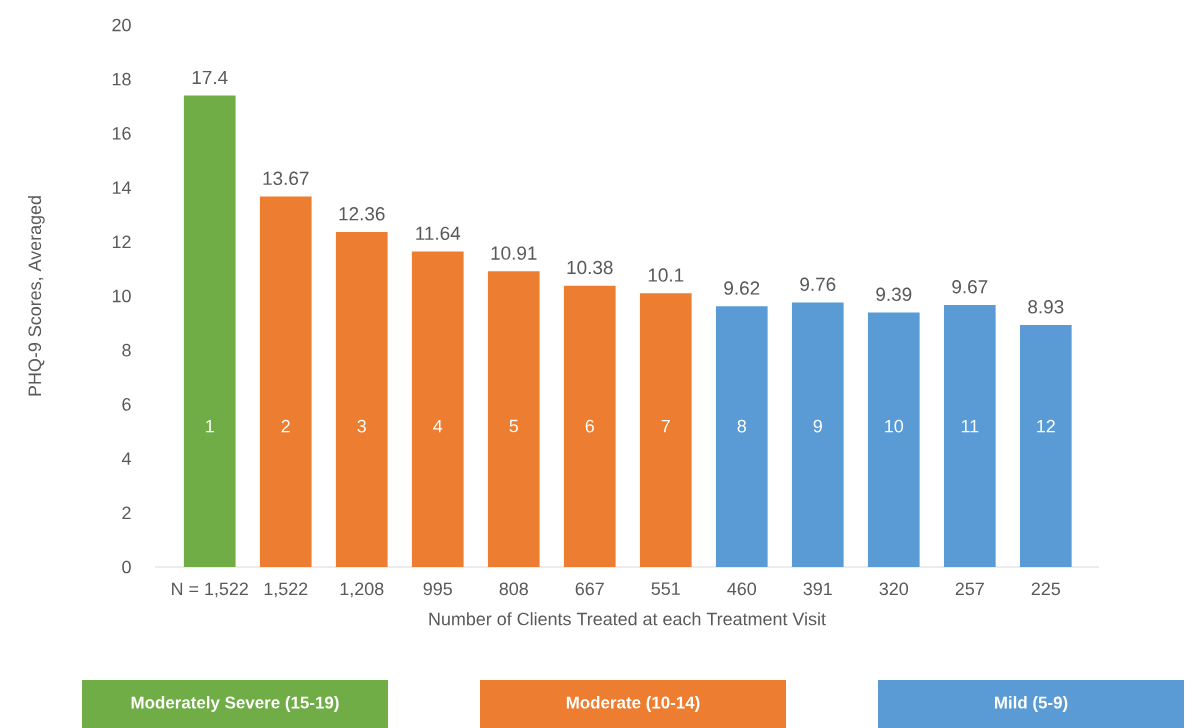 Image resolution: width=1195 pixels, height=728 pixels. Describe the element at coordinates (36, 296) in the screenshot. I see `y-axis-title: PHQ-9 Scores, Averaged` at that location.